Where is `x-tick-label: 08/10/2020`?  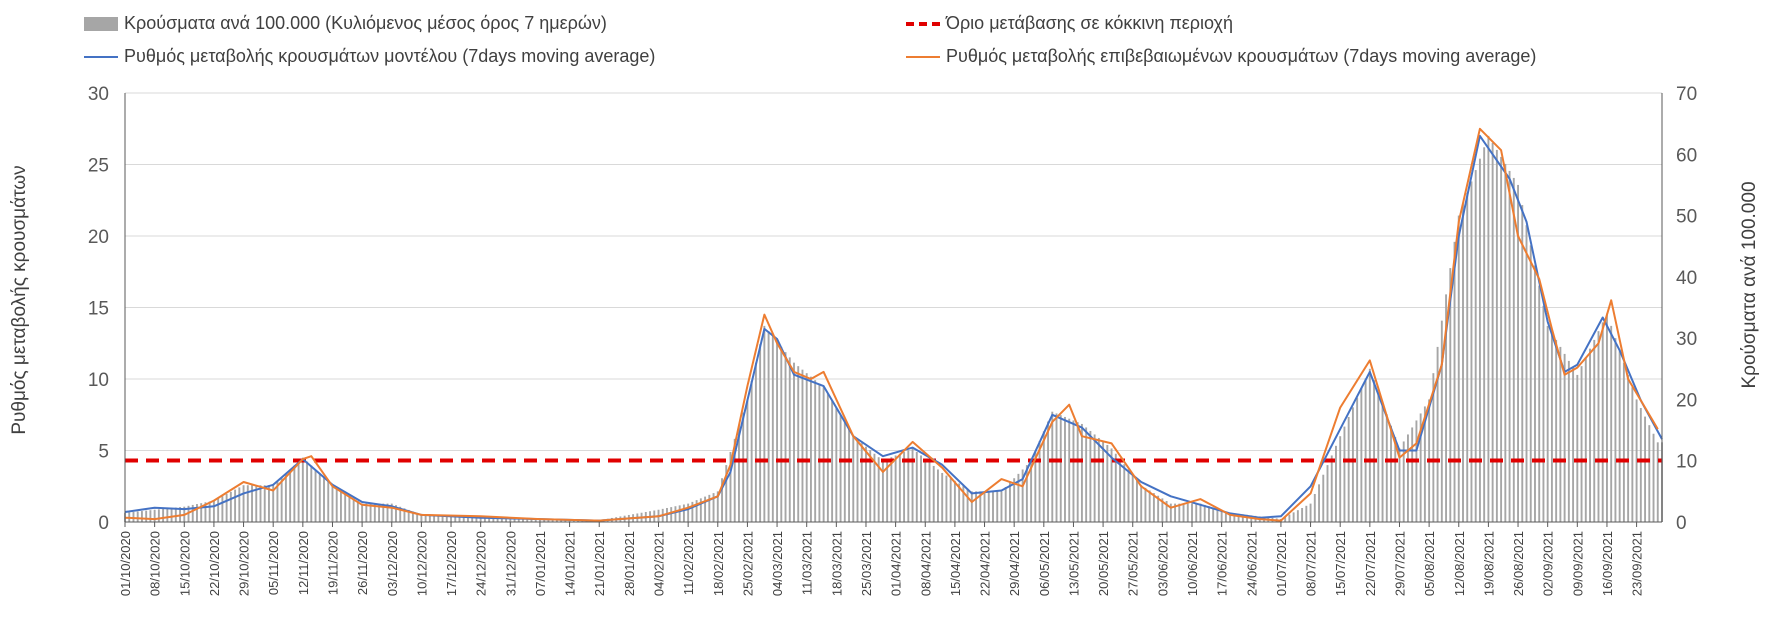 x-tick-label: 08/10/2020 is located at coordinates (155, 563).